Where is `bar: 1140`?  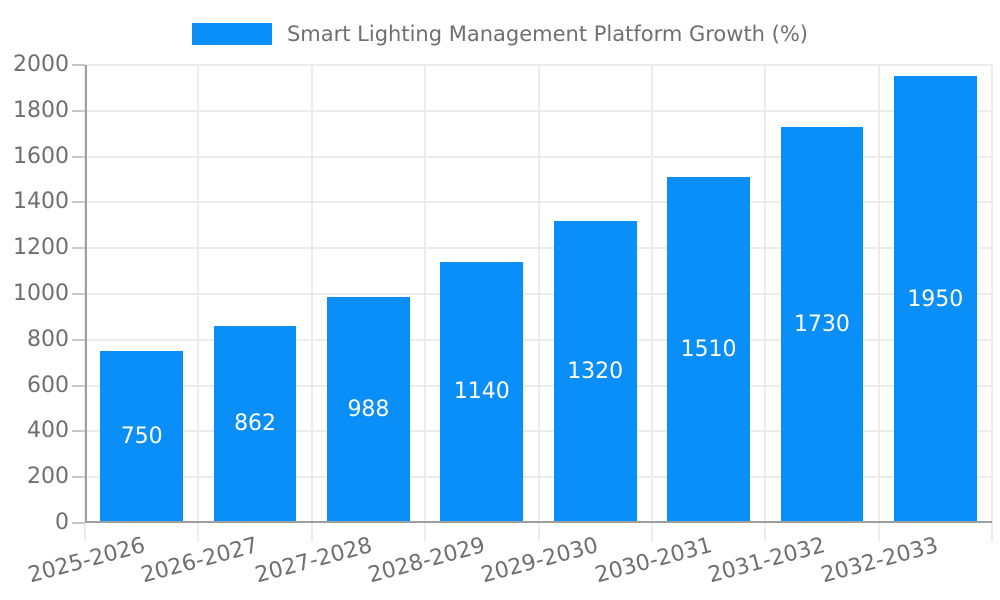
bar: 1140 is located at coordinates (482, 392).